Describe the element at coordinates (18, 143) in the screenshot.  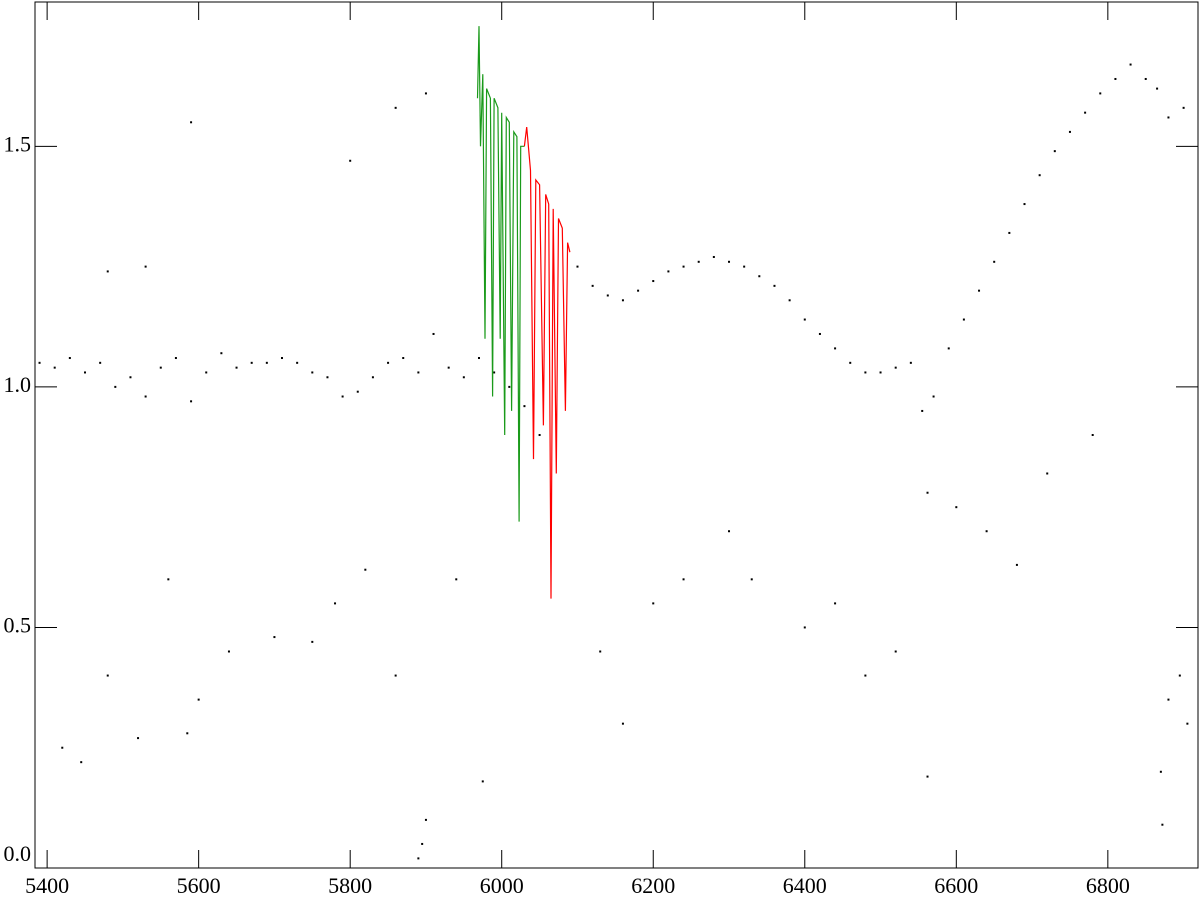
I see `y-tick-label: 1.5` at that location.